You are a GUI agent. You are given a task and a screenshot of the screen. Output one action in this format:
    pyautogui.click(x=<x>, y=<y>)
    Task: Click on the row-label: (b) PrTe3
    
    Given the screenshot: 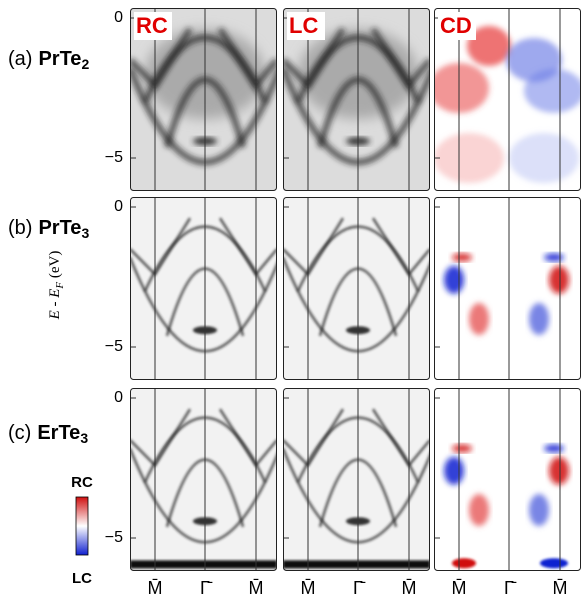 What is the action you would take?
    pyautogui.click(x=48, y=228)
    